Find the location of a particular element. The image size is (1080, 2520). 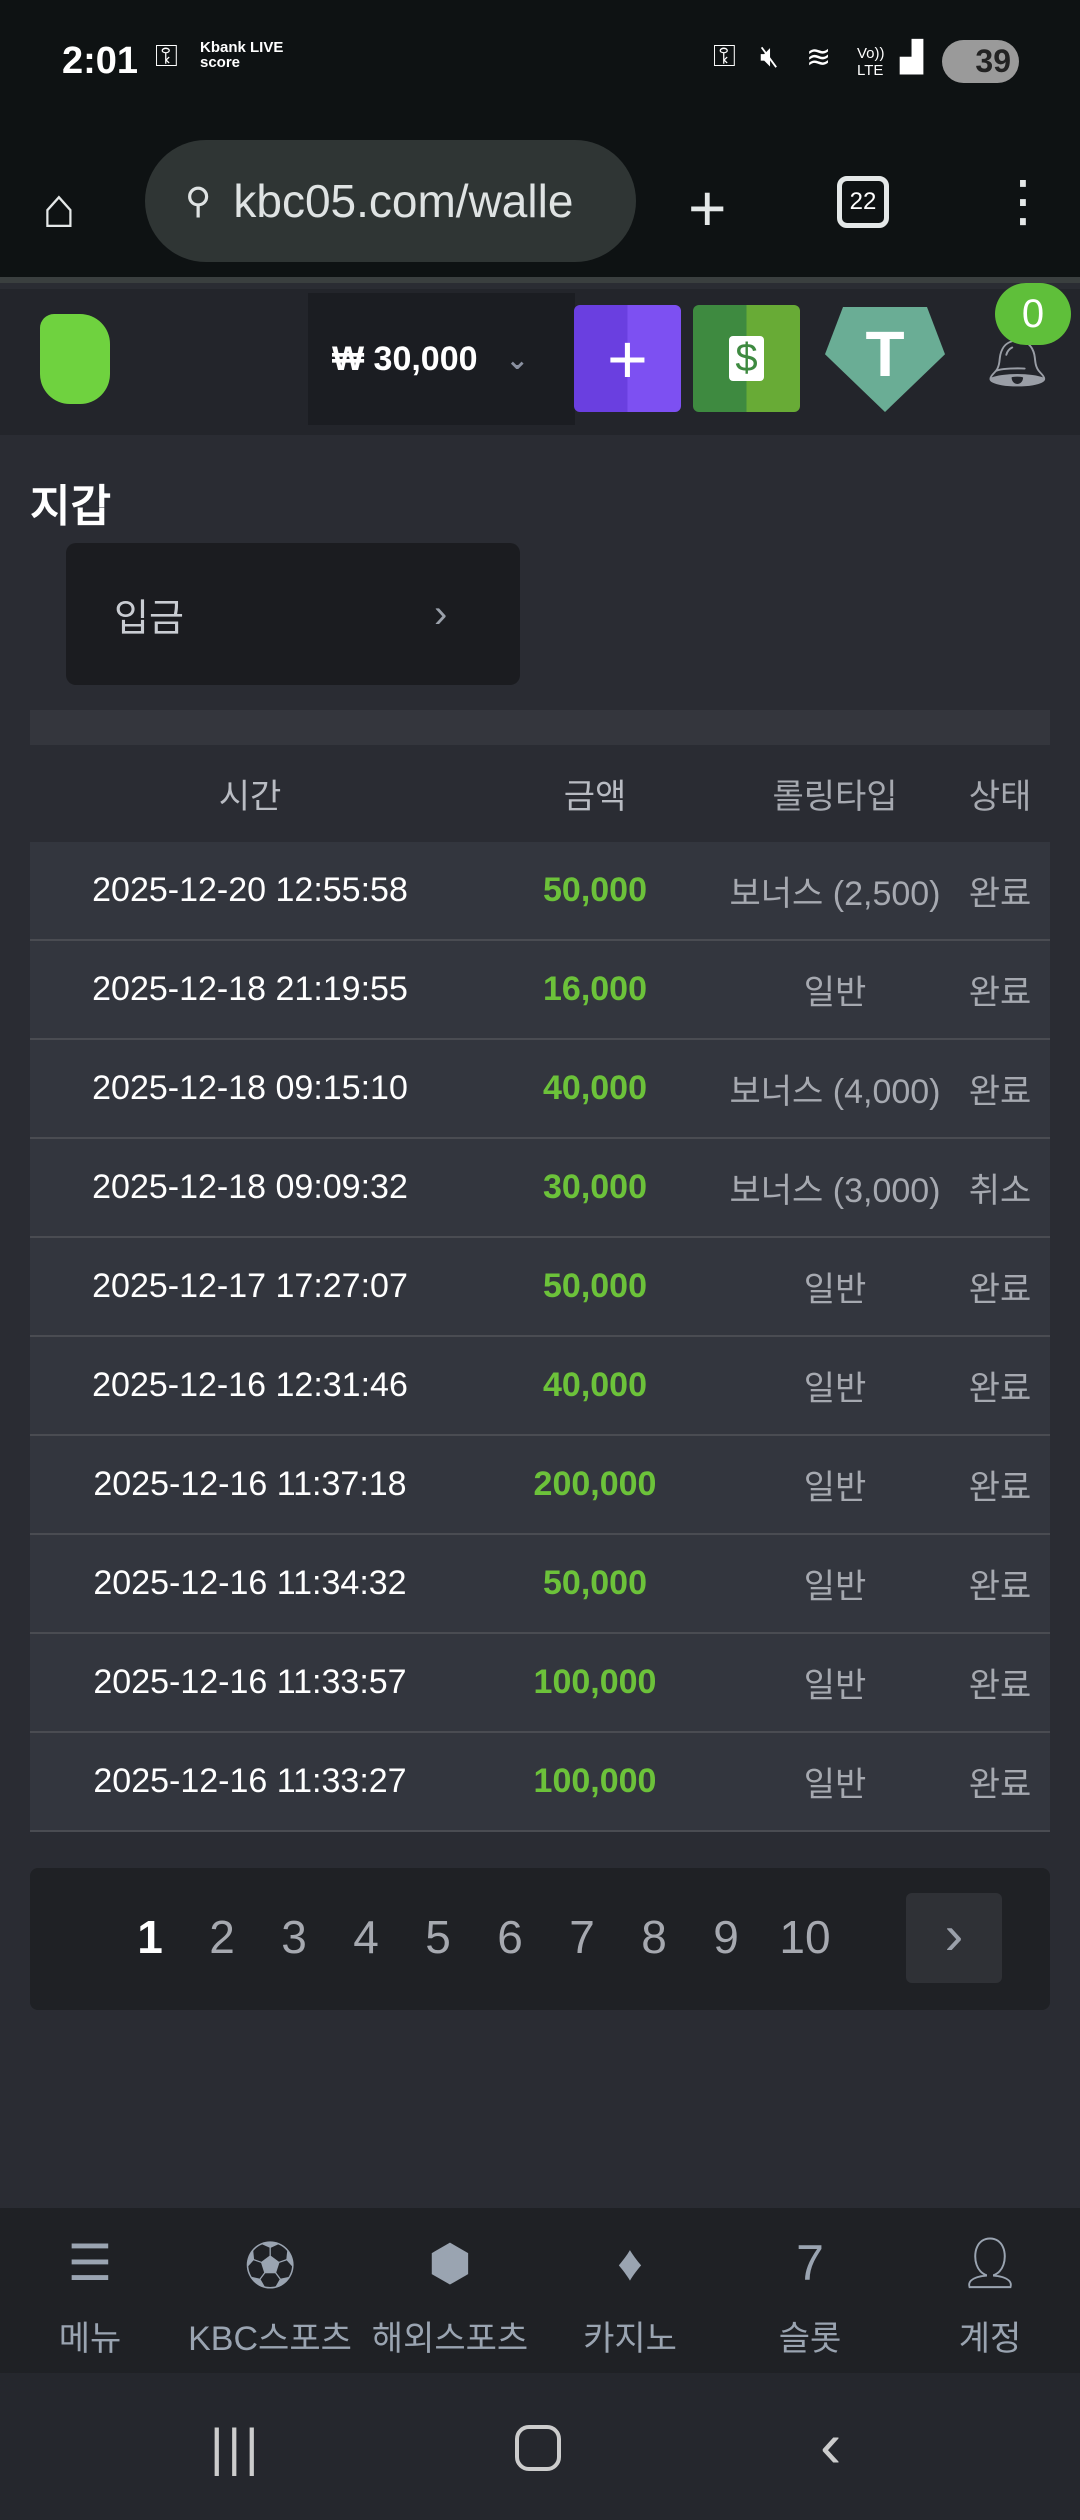

deposit-label: 입금 is located at coordinates (149, 618).